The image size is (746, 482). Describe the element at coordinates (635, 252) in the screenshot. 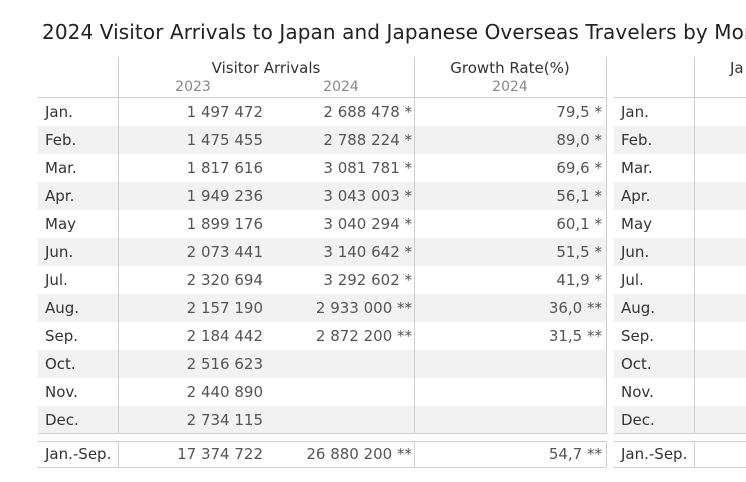

I see `month-label-right: Jun.` at that location.